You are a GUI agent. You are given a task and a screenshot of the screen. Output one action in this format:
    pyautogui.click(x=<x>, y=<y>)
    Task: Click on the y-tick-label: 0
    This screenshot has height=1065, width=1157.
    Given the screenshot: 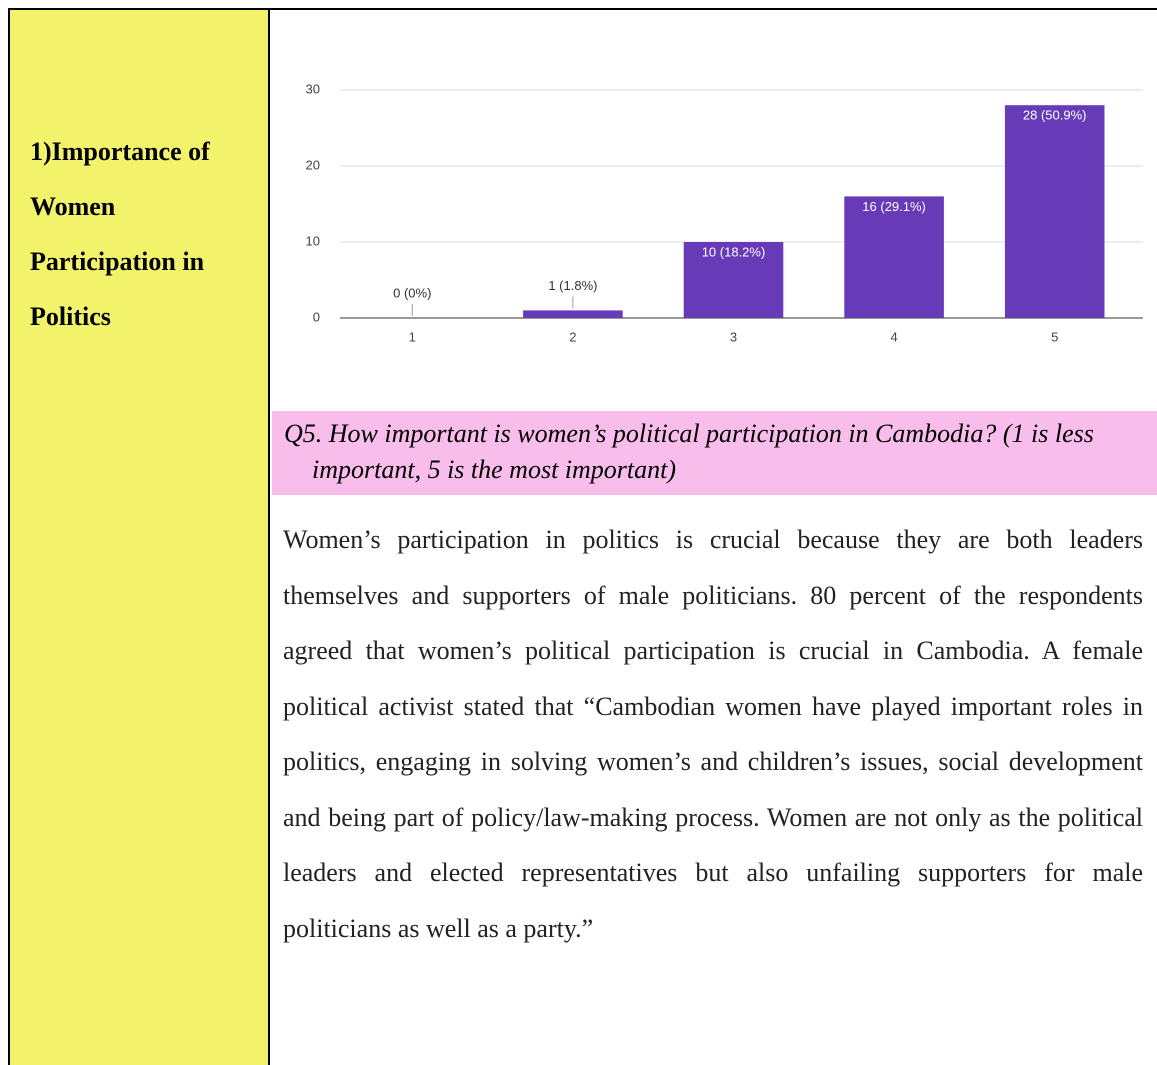 What is the action you would take?
    pyautogui.click(x=316, y=316)
    